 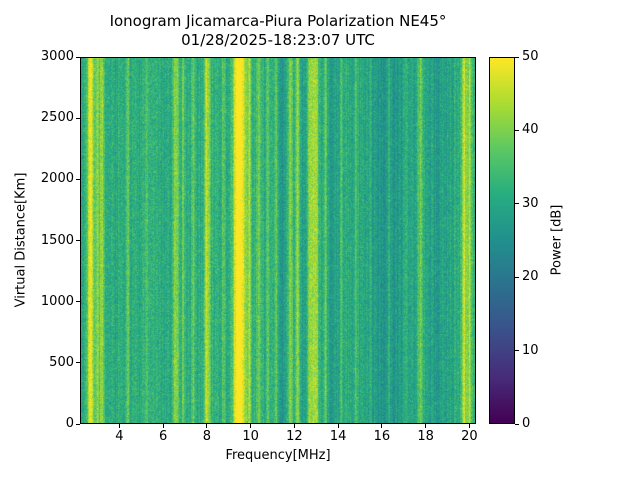 I want to click on chart-title-line2: 01/28/2025-18:23:07 UTC, so click(x=278, y=40).